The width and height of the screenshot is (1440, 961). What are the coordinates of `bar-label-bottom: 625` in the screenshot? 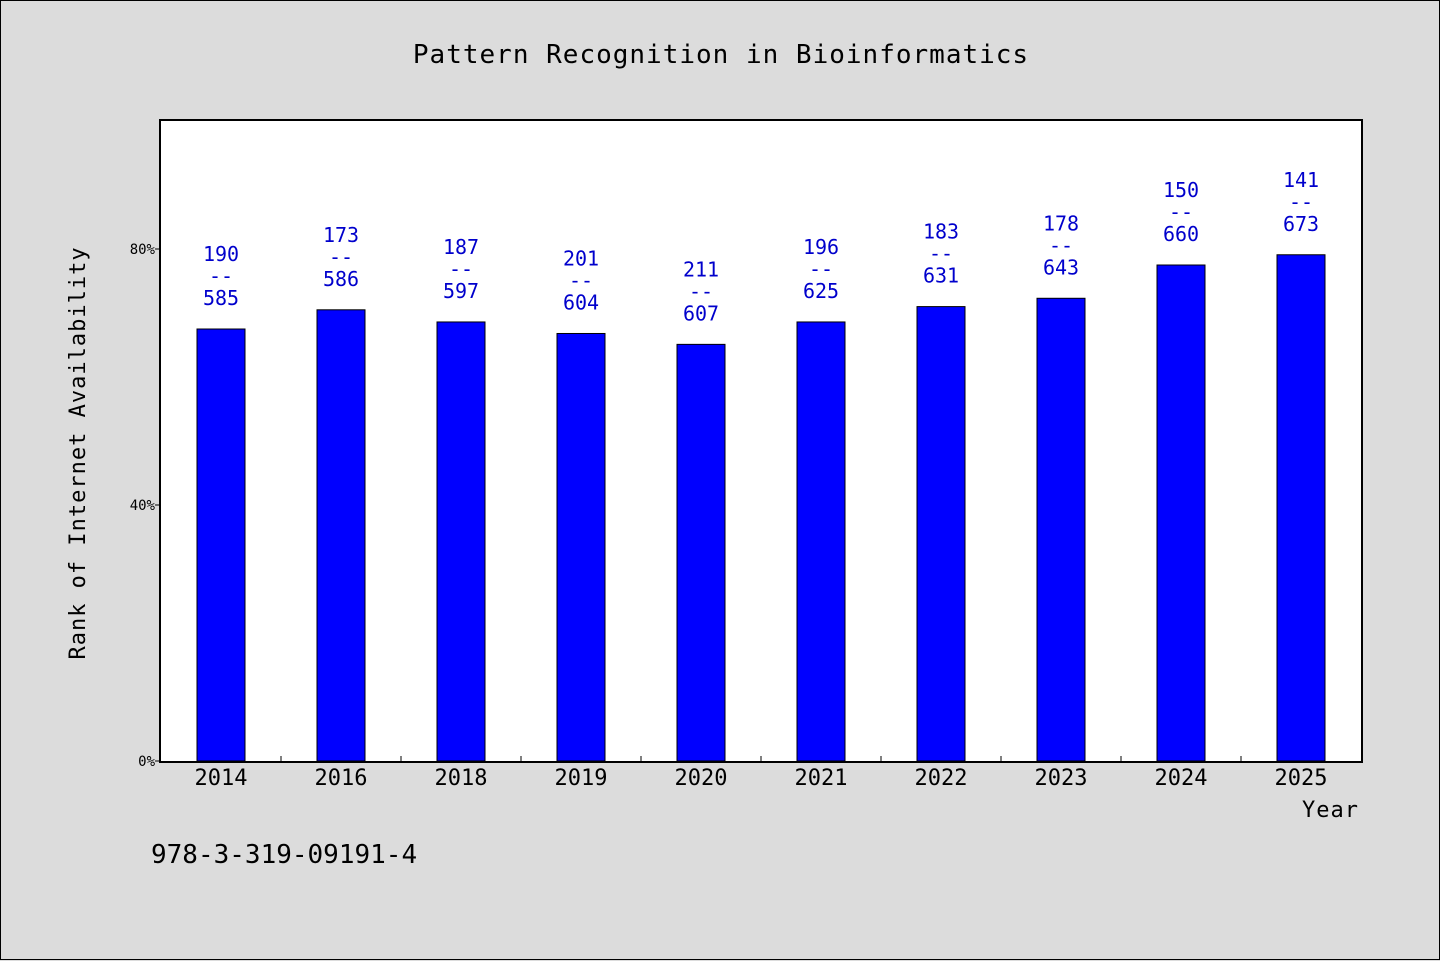 It's located at (821, 291).